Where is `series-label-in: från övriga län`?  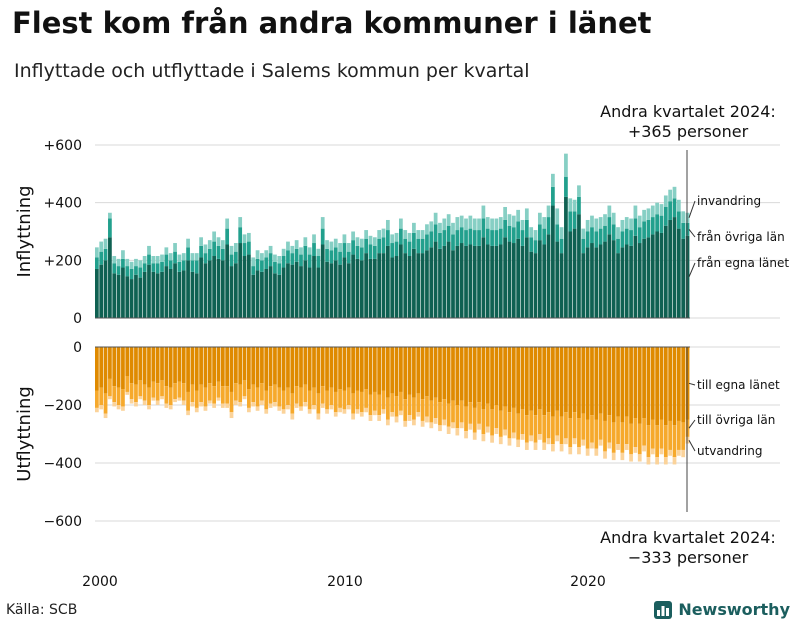
series-label-in: från övriga län is located at coordinates (741, 237).